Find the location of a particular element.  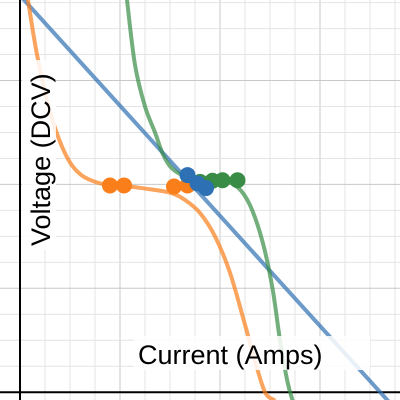

y-axis-label-backdrop is located at coordinates (39, 155).